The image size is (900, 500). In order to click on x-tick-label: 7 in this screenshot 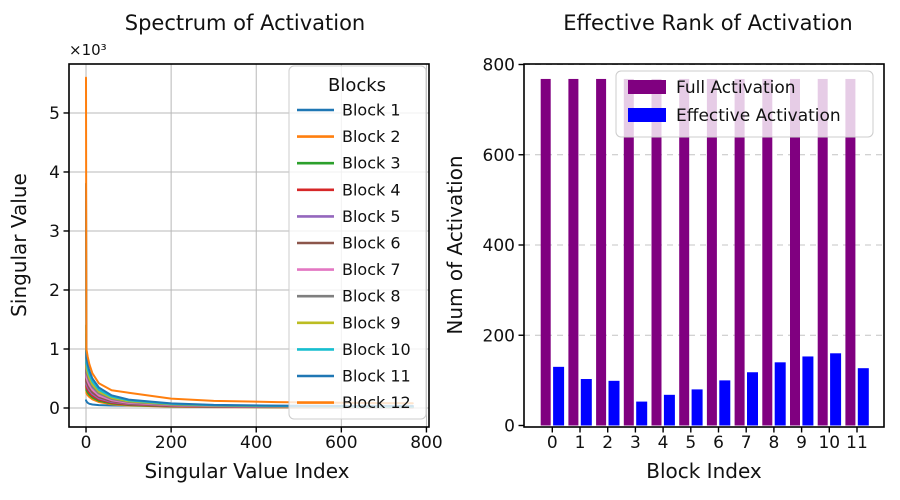, I will do `click(746, 443)`.